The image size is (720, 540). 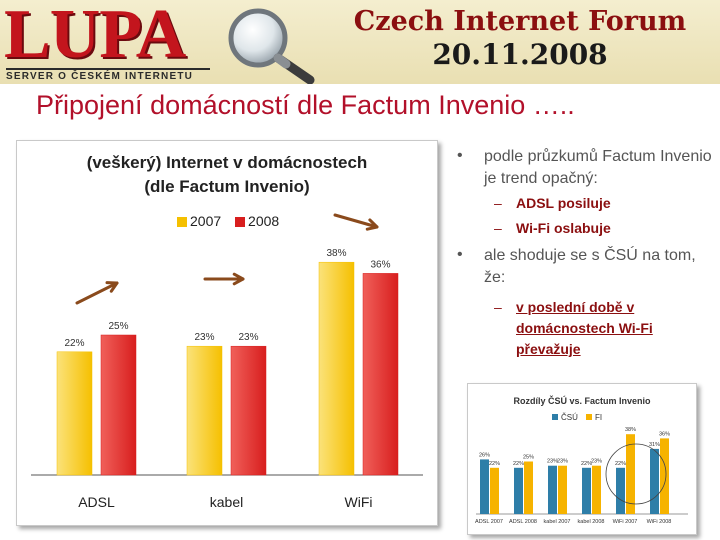 I want to click on legend-label-2008: 2008, so click(x=264, y=221).